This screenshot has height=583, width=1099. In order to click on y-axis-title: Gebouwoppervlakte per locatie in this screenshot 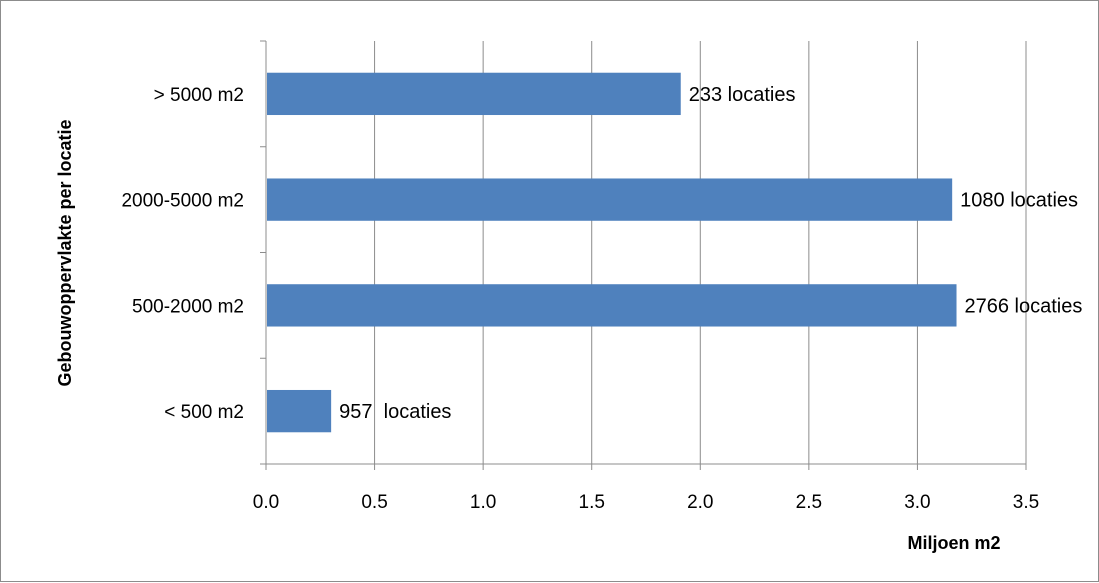, I will do `click(65, 252)`.